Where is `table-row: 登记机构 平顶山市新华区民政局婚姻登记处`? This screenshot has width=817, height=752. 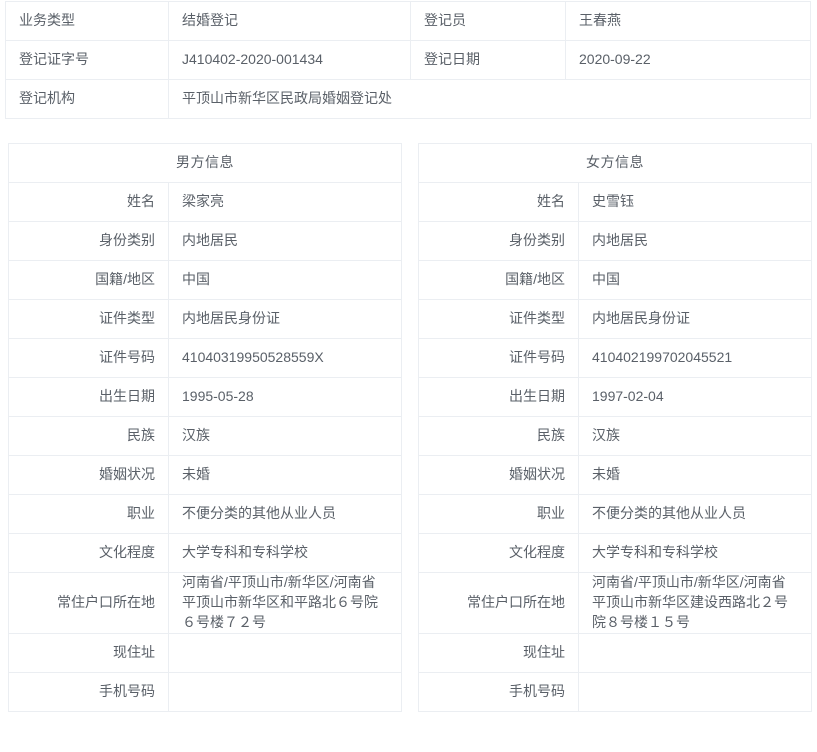 table-row: 登记机构 平顶山市新华区民政局婚姻登记处 is located at coordinates (408, 99).